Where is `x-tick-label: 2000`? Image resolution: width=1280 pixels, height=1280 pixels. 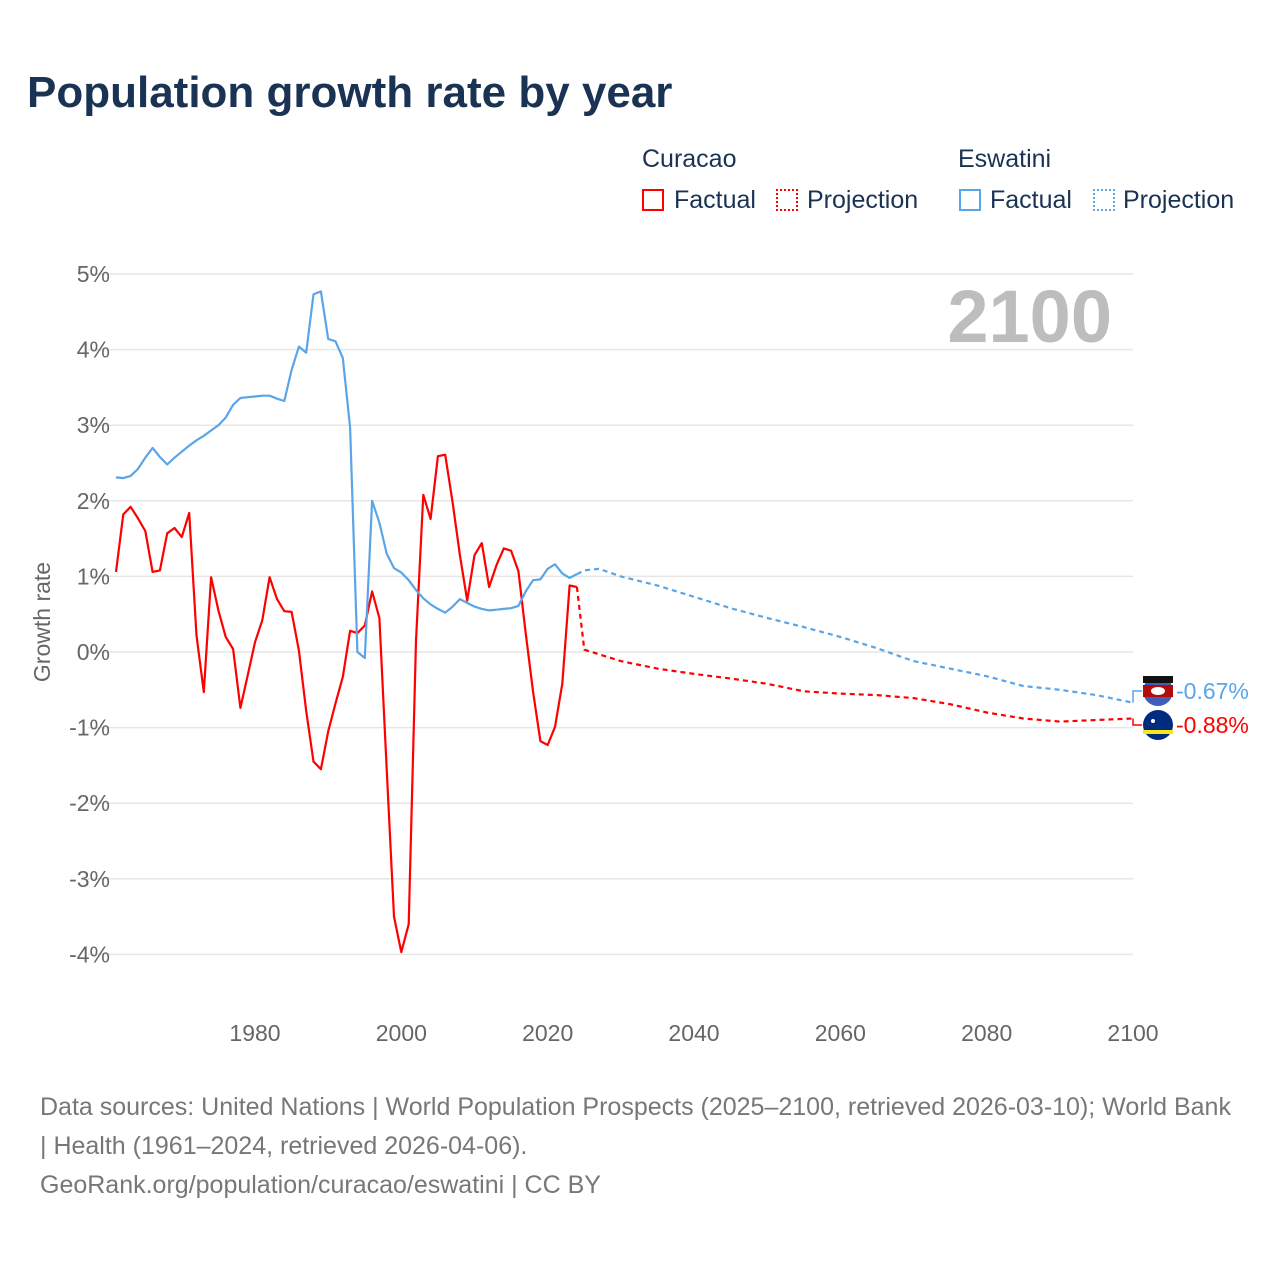 x-tick-label: 2000 is located at coordinates (401, 1033).